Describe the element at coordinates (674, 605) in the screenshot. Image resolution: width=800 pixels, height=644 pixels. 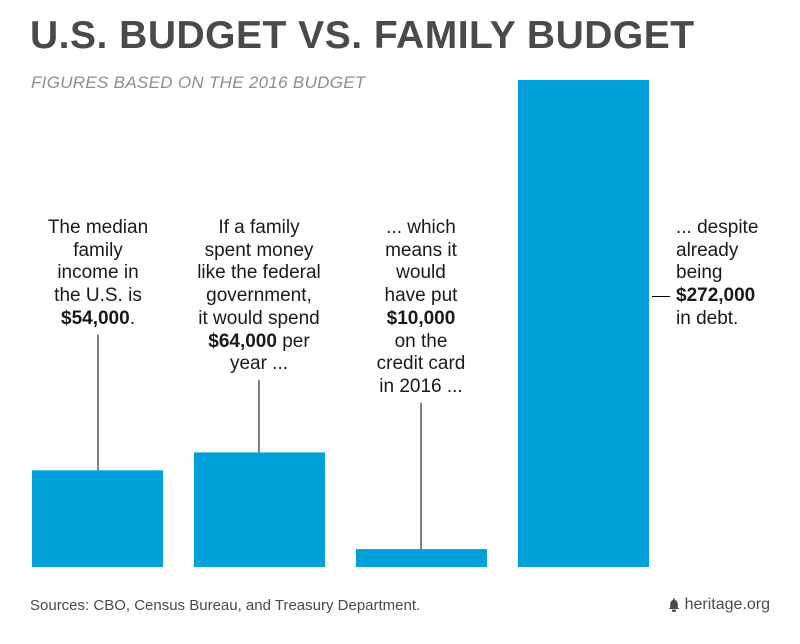
I see `bell-icon` at that location.